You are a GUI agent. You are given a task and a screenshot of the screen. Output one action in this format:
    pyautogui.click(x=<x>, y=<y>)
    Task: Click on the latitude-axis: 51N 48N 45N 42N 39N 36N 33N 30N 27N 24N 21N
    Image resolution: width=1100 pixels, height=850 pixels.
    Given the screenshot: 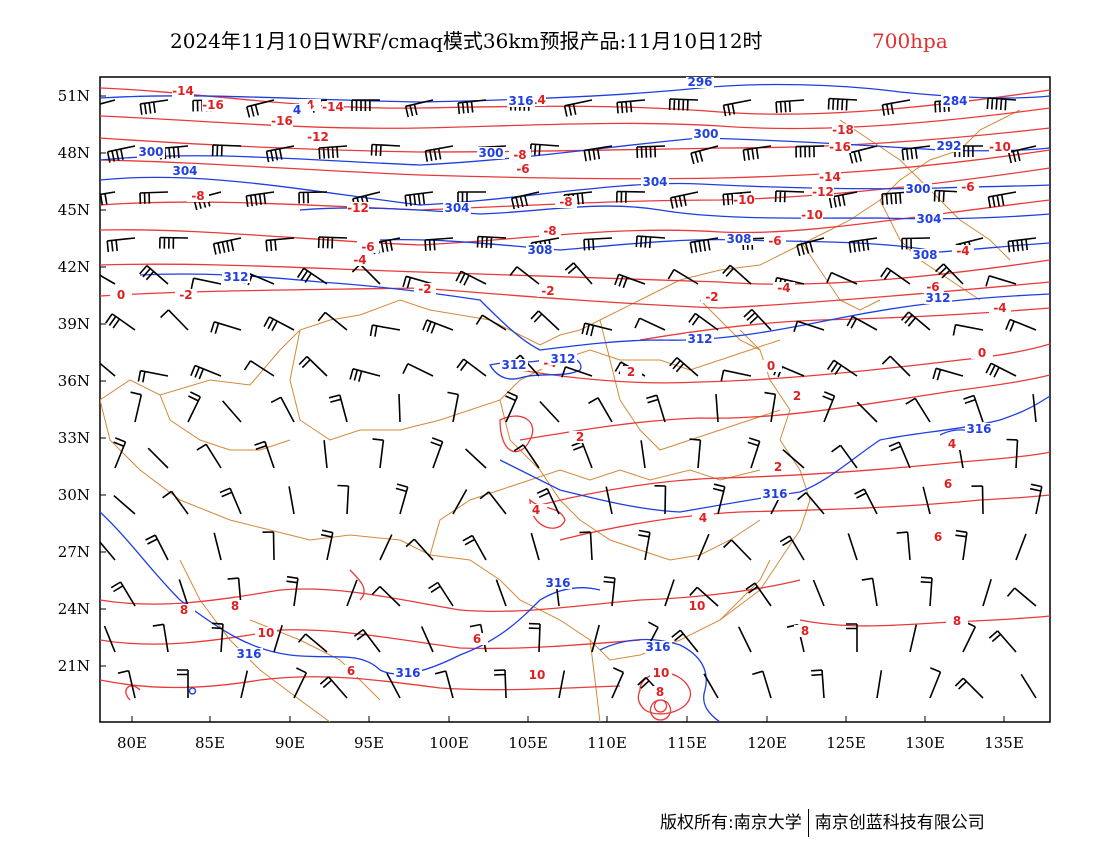 What is the action you would take?
    pyautogui.click(x=82, y=381)
    